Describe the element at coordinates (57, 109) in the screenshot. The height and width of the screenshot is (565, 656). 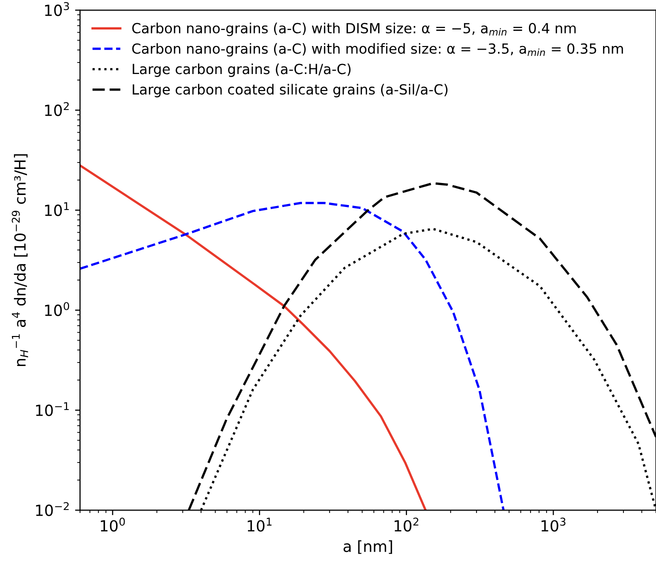
I see `y-tick-label: 10$^{2}$` at that location.